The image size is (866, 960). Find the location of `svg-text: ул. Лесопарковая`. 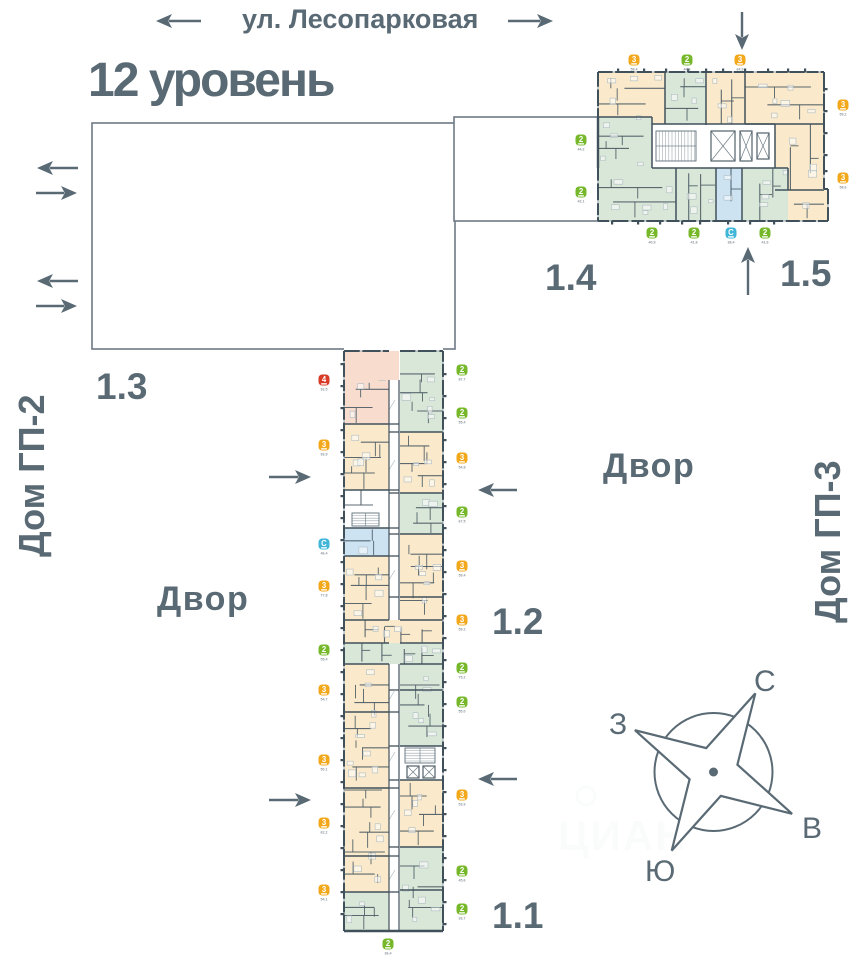

svg-text: ул. Лесопарковая is located at coordinates (360, 19).